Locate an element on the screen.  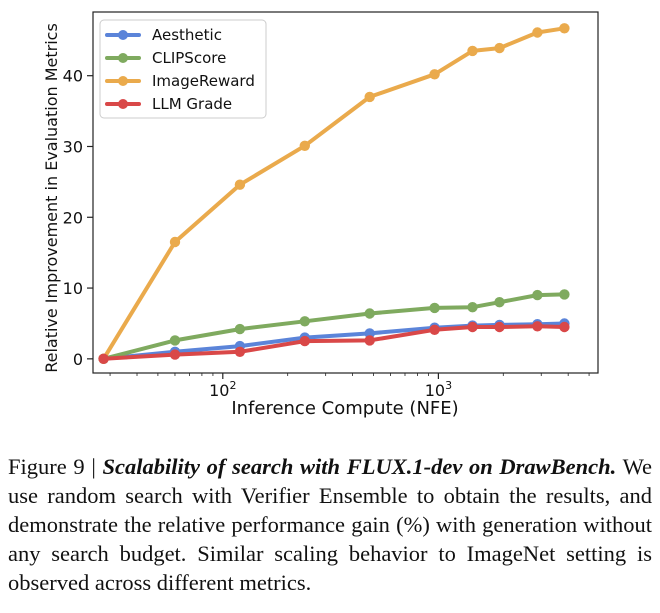
legend-label-llm-grade: LLM Grade is located at coordinates (192, 104).